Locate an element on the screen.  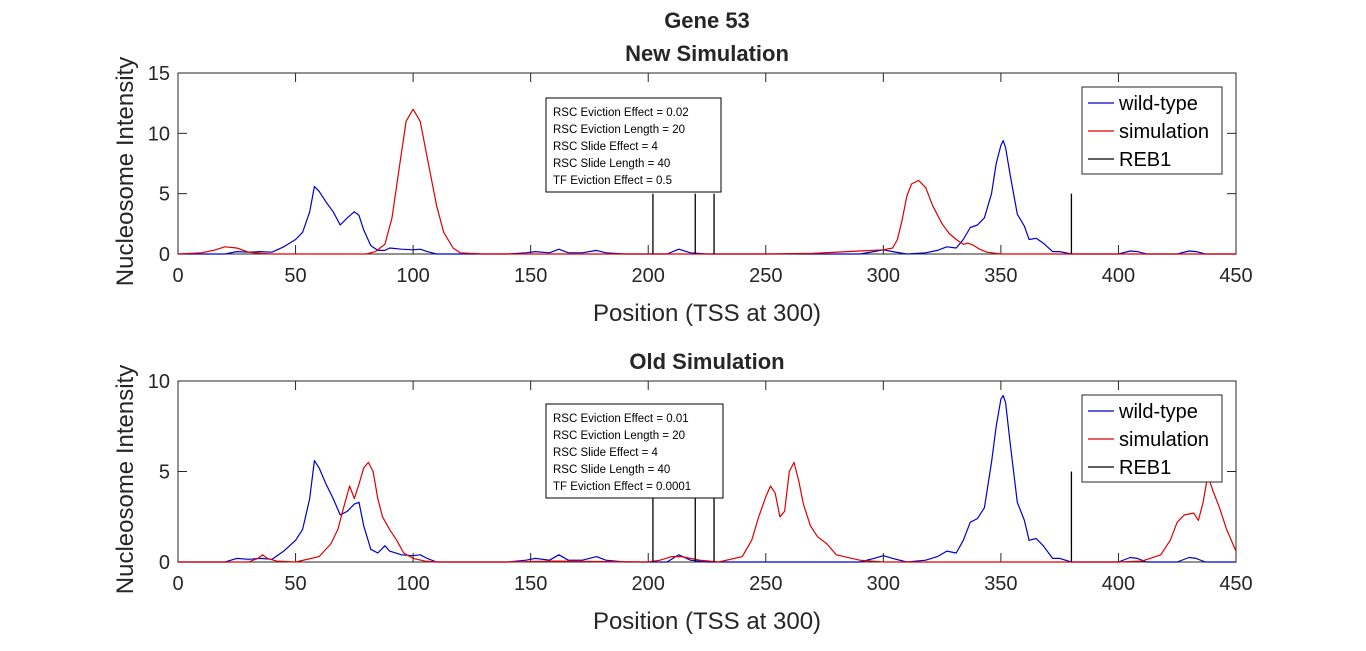
annotation-line: TF Eviction Effect = 0.5 is located at coordinates (612, 181).